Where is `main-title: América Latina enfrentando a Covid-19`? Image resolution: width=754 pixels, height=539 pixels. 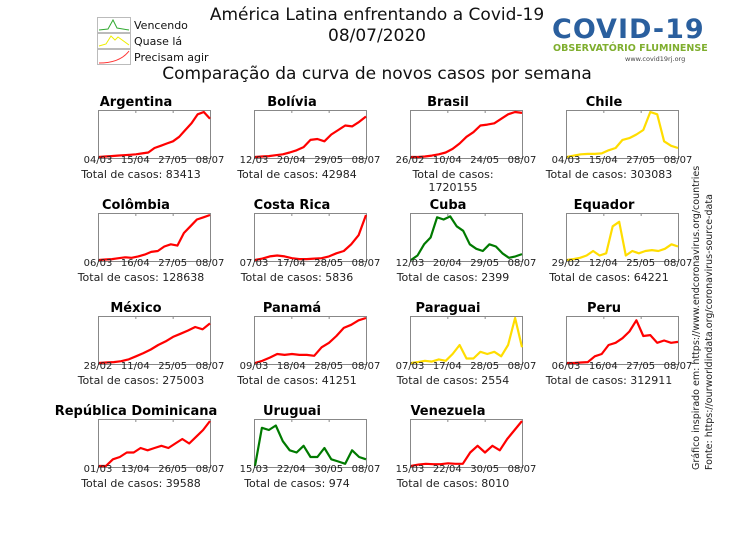 main-title: América Latina enfrentando a Covid-19 is located at coordinates (377, 15).